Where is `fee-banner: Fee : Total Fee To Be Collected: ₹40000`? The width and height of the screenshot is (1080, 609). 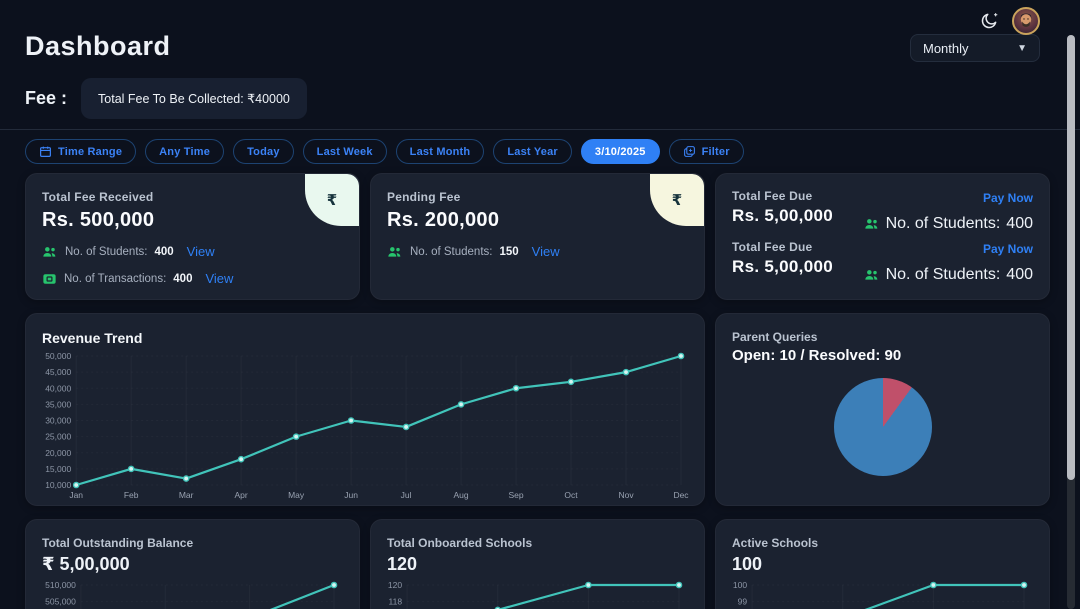 fee-banner: Fee : Total Fee To Be Collected: ₹40000 is located at coordinates (537, 98).